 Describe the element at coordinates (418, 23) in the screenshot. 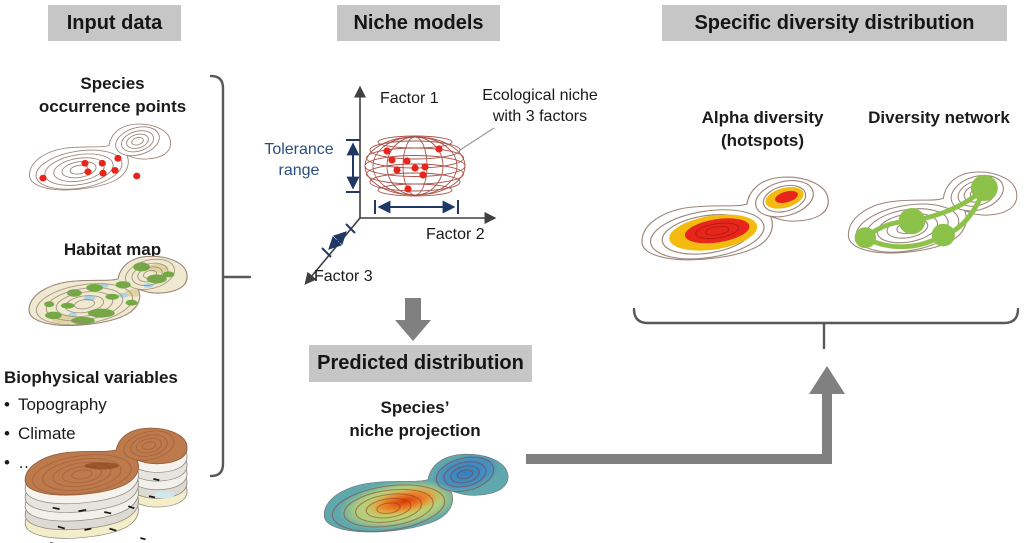

I see `niche-models-header: Niche models` at that location.